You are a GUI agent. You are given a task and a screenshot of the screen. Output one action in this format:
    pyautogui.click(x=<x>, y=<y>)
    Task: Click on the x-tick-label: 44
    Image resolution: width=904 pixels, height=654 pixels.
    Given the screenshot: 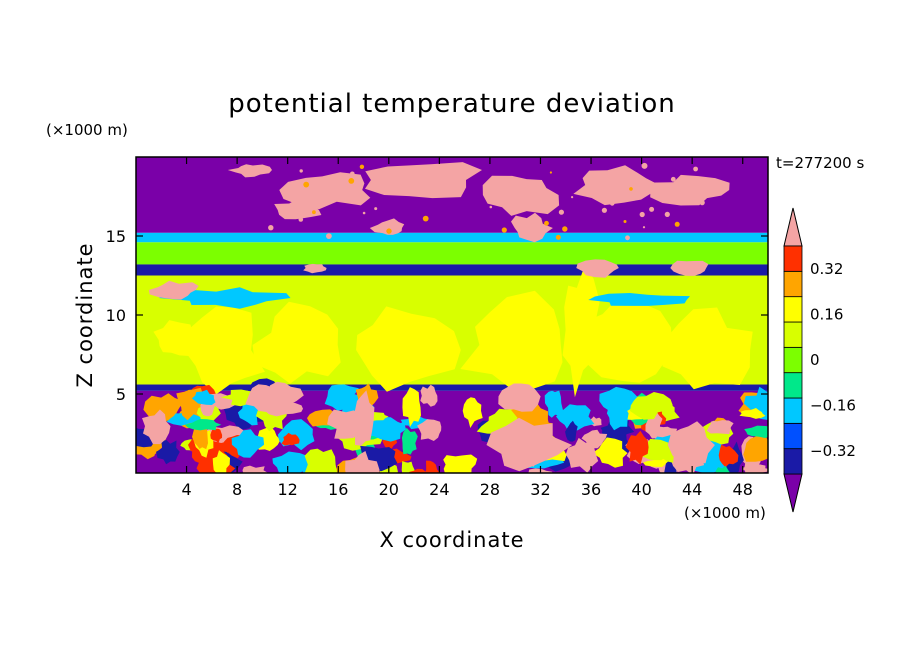 What is the action you would take?
    pyautogui.click(x=692, y=489)
    